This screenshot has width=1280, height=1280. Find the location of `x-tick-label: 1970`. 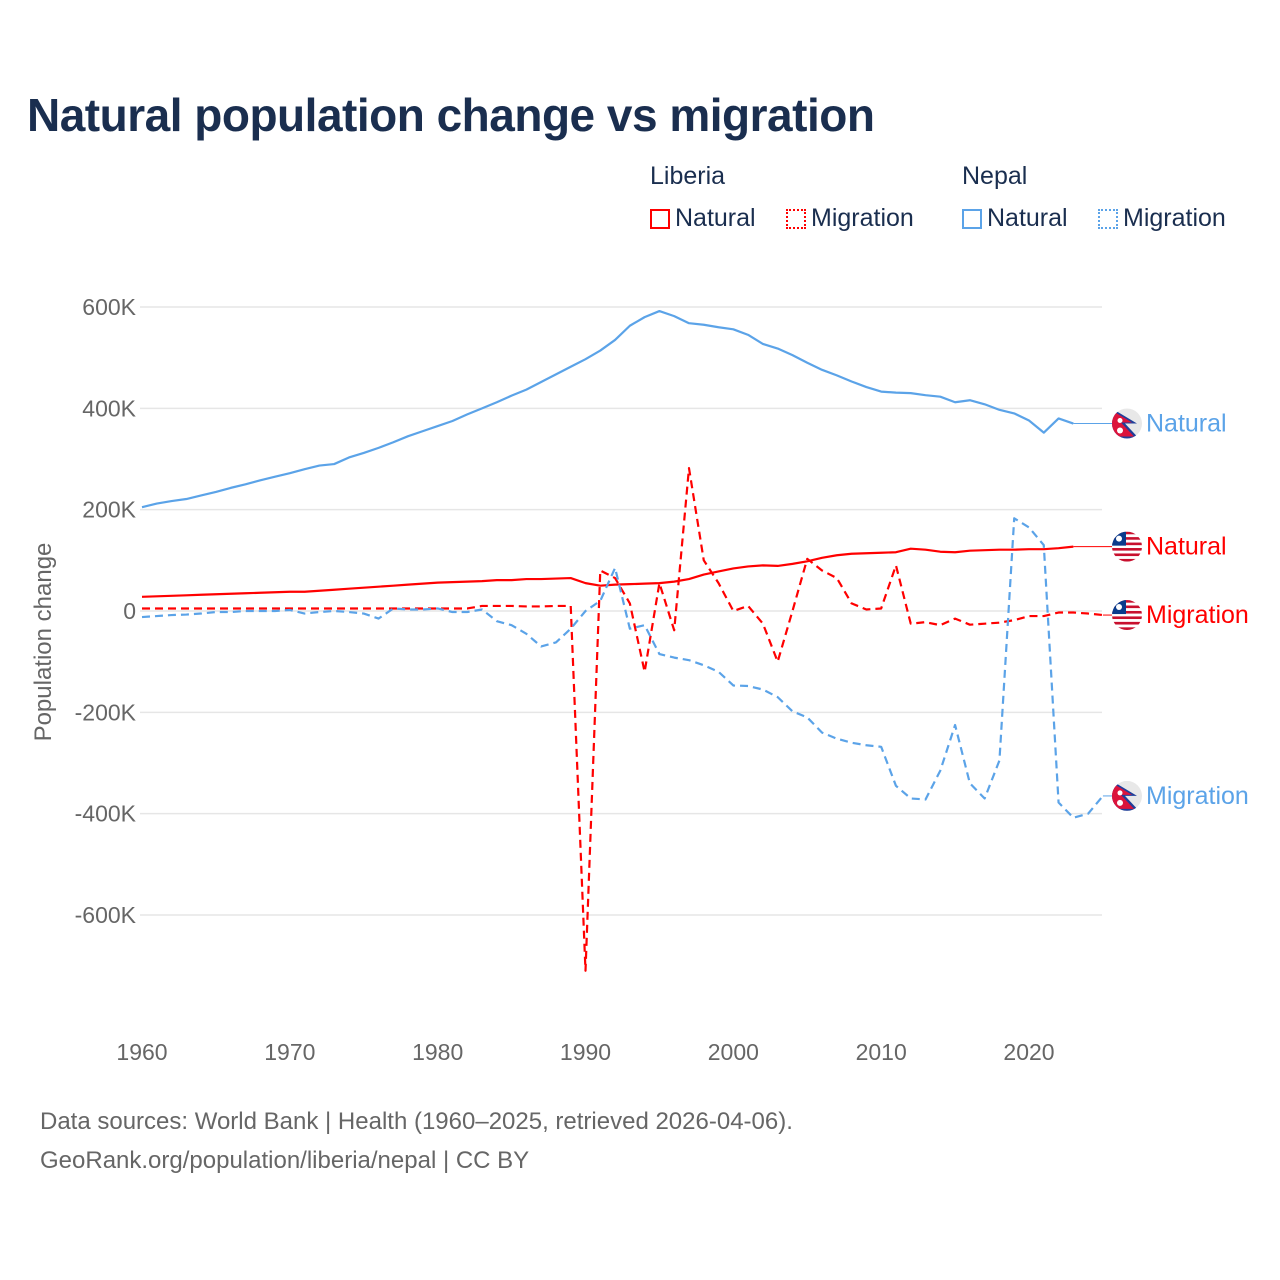

x-tick-label: 1970 is located at coordinates (289, 1052).